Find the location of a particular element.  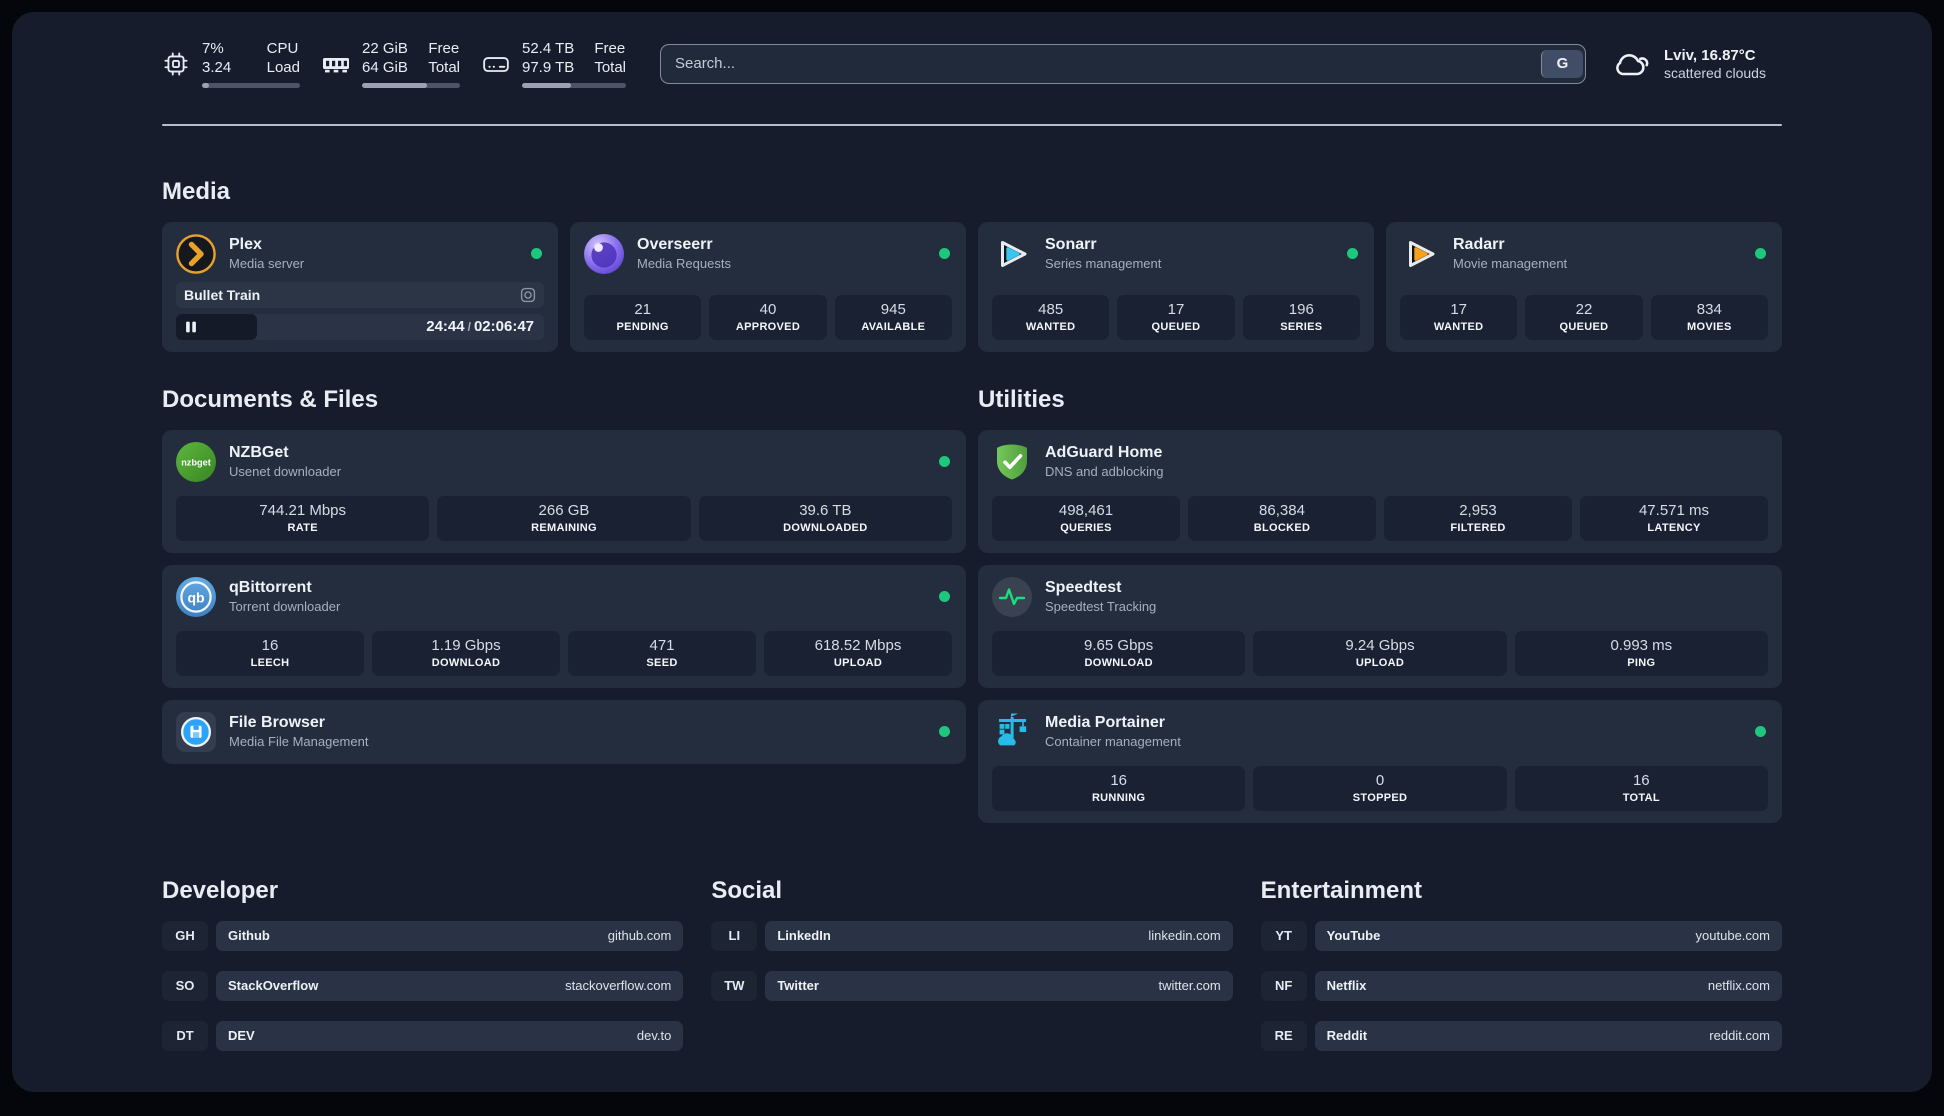

link-twitter: TW Twitter twitter.com is located at coordinates (972, 985).